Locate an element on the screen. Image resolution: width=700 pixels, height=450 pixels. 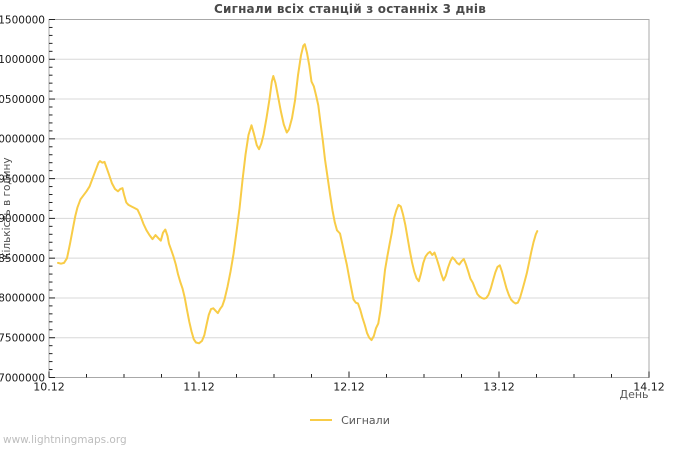
x-axis-title: День is located at coordinates (634, 394).